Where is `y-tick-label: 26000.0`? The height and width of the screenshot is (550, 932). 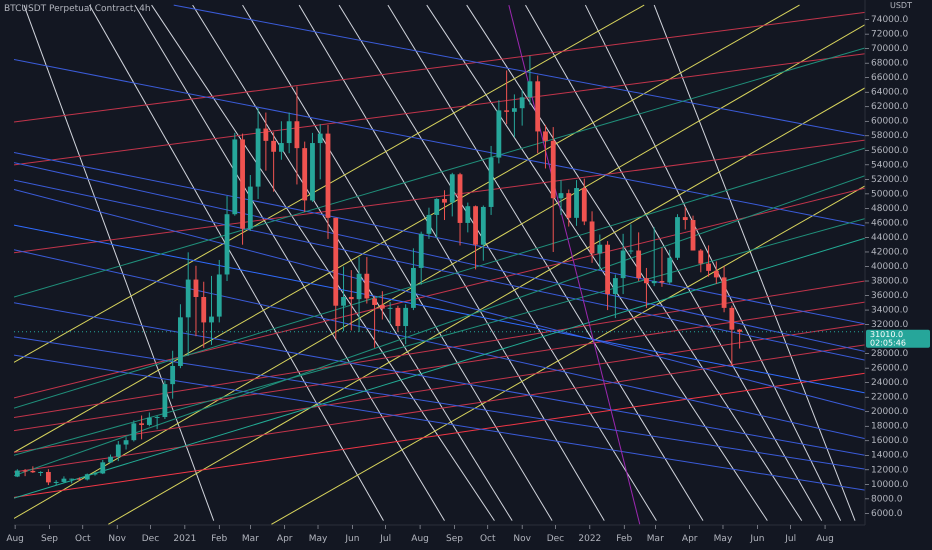 y-tick-label: 26000.0 is located at coordinates (889, 369).